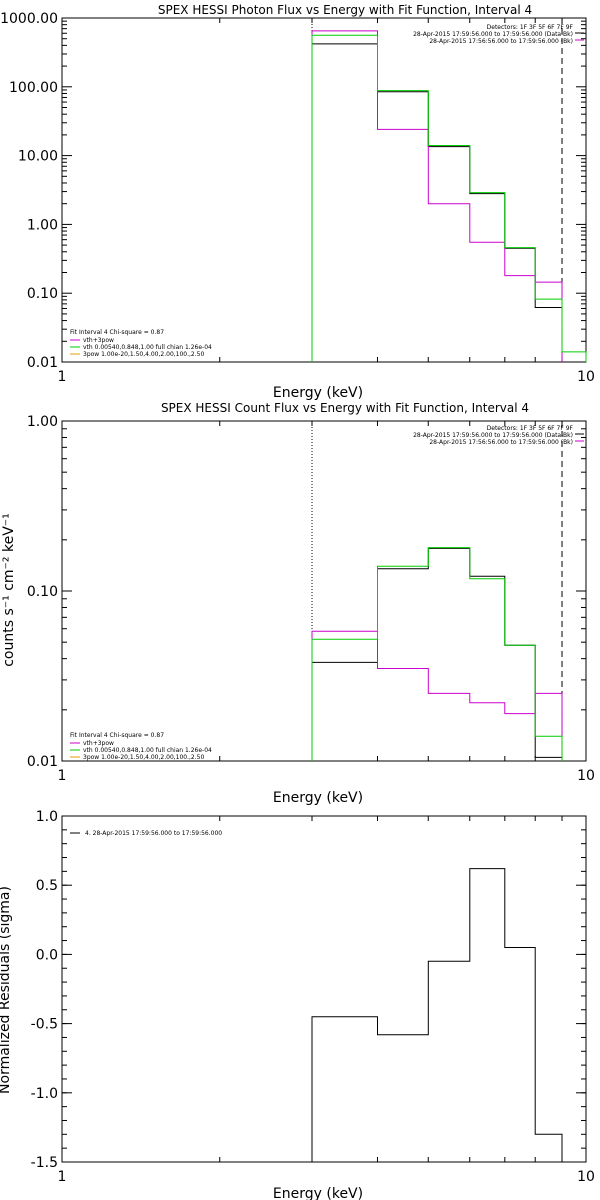  Describe the element at coordinates (44, 1163) in the screenshot. I see `residuals-y-tick-label: -1.5` at that location.